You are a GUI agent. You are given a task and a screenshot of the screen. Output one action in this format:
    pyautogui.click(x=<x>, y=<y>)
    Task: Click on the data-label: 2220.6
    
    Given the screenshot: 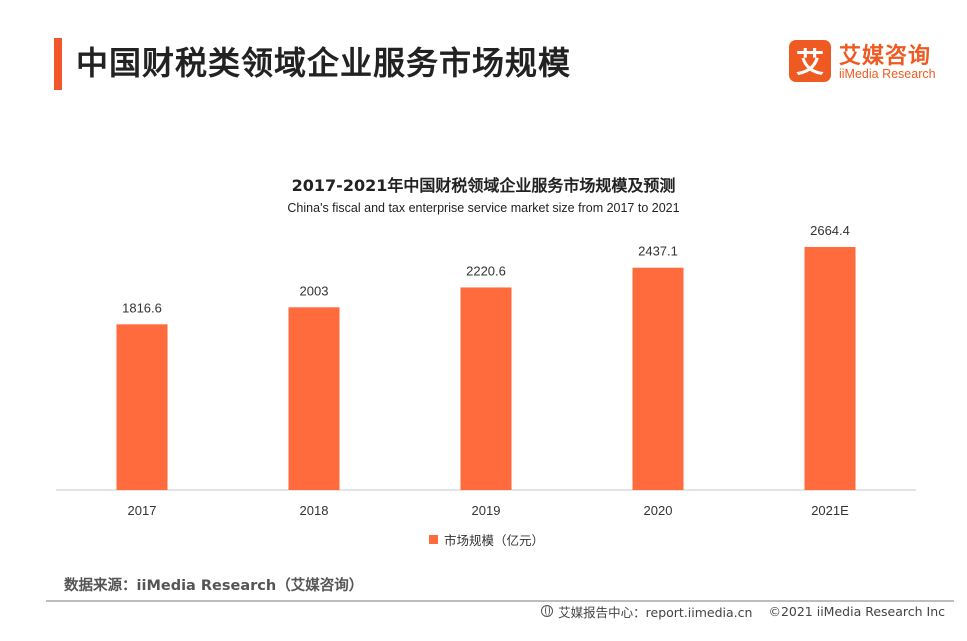 What is the action you would take?
    pyautogui.click(x=486, y=270)
    